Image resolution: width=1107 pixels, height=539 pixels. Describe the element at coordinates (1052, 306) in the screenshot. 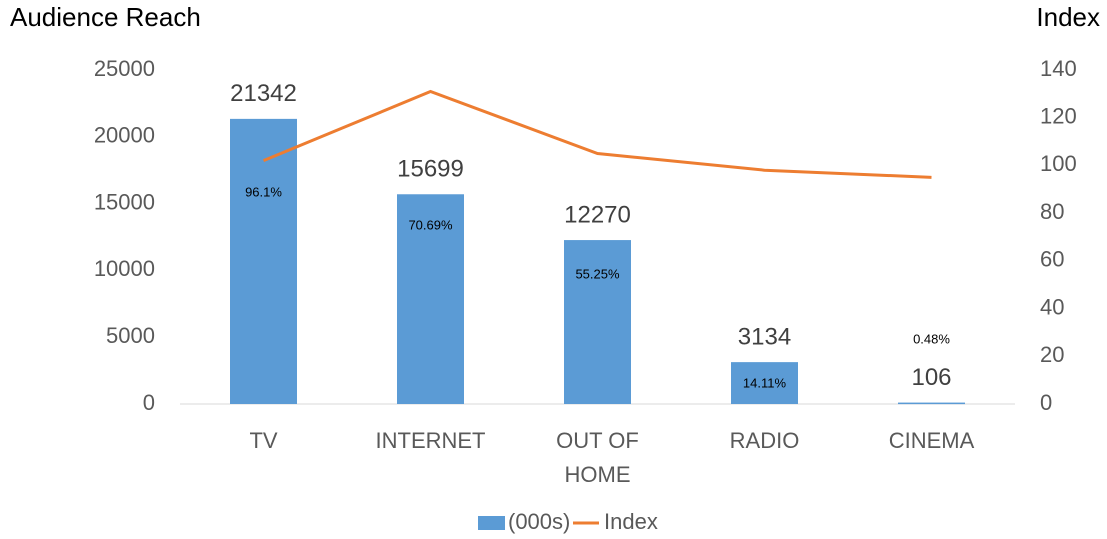

I see `y2-tick-label: 40` at that location.